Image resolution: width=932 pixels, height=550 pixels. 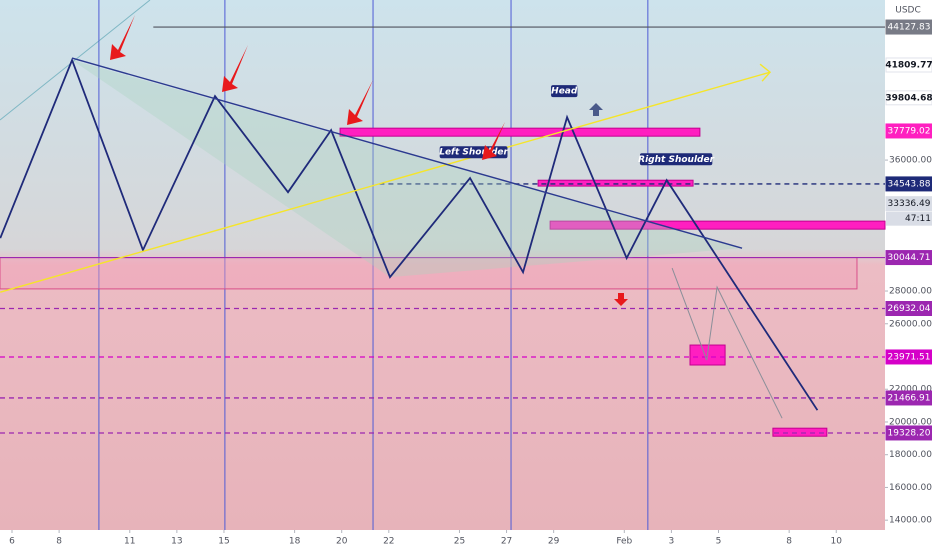 I want to click on annotation: Right Shoulder, so click(x=676, y=160).